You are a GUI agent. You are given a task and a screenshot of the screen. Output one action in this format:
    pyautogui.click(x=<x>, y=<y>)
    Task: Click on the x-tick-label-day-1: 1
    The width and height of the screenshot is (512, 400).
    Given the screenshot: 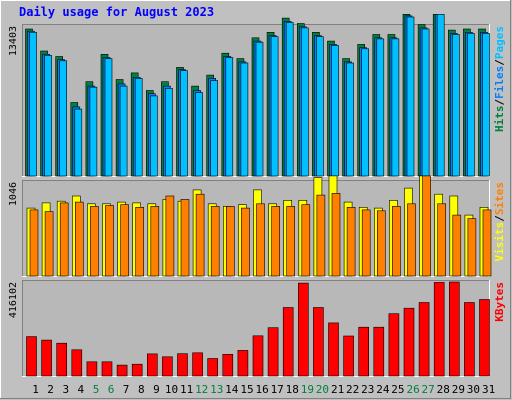 What is the action you would take?
    pyautogui.click(x=35, y=389)
    